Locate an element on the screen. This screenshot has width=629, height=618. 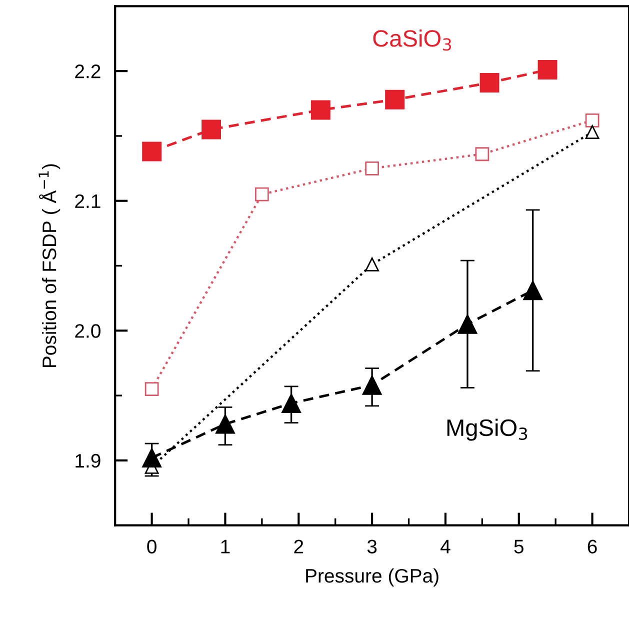
x-axis-title: Pressure (GPa) is located at coordinates (372, 577).